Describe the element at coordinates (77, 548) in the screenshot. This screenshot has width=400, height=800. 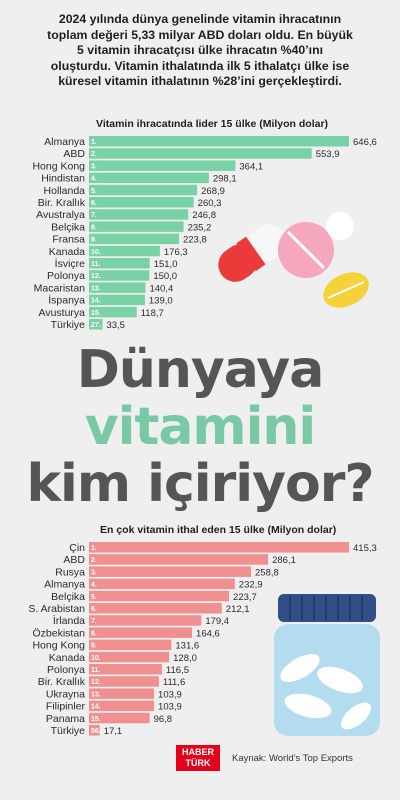
I see `bar-category-label: Çin` at that location.